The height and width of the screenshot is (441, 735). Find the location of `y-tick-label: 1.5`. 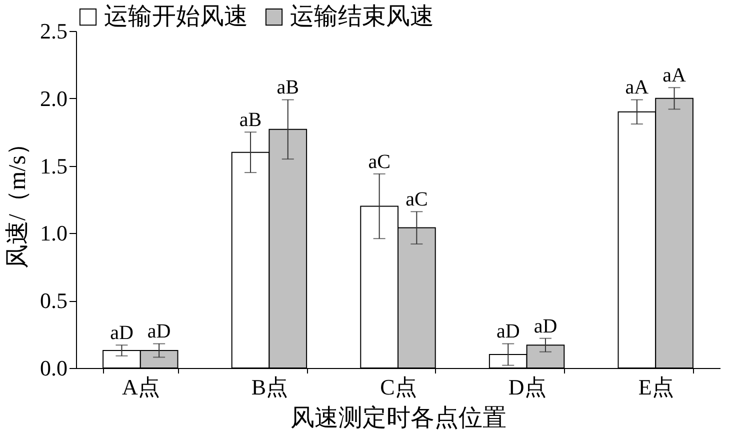

y-tick-label: 1.5 is located at coordinates (54, 165).